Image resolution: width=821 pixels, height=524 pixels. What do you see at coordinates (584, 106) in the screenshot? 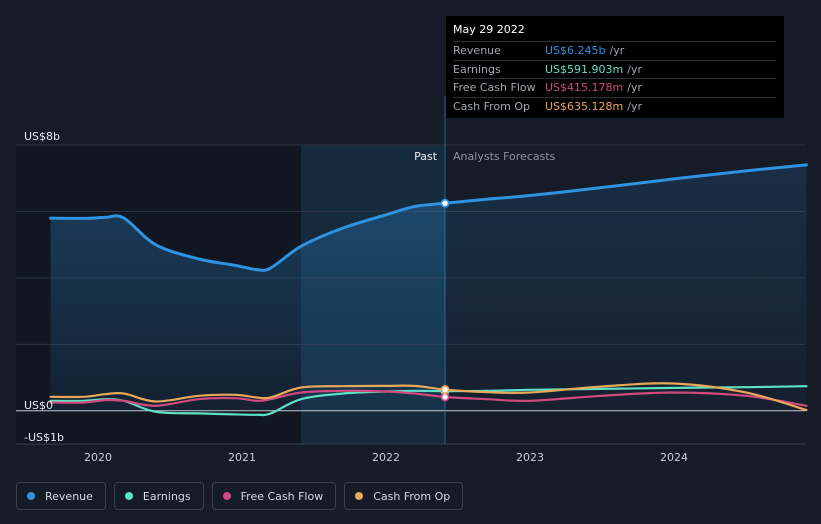
I see `tooltip-value: US$635.128m` at bounding box center [584, 106].